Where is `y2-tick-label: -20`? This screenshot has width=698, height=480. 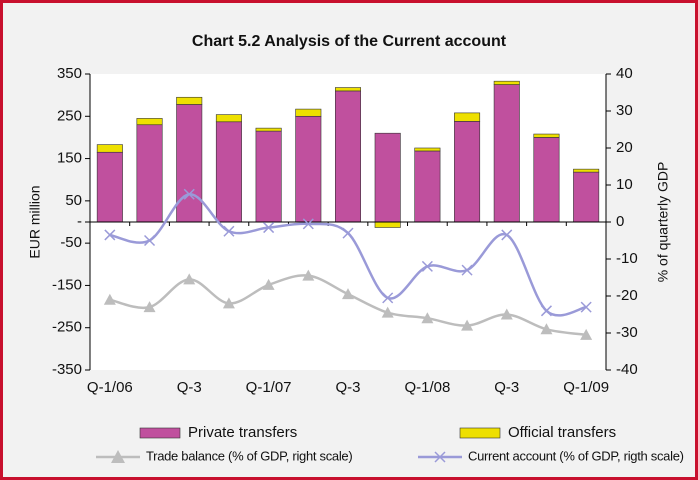 y2-tick-label: -20 is located at coordinates (627, 295).